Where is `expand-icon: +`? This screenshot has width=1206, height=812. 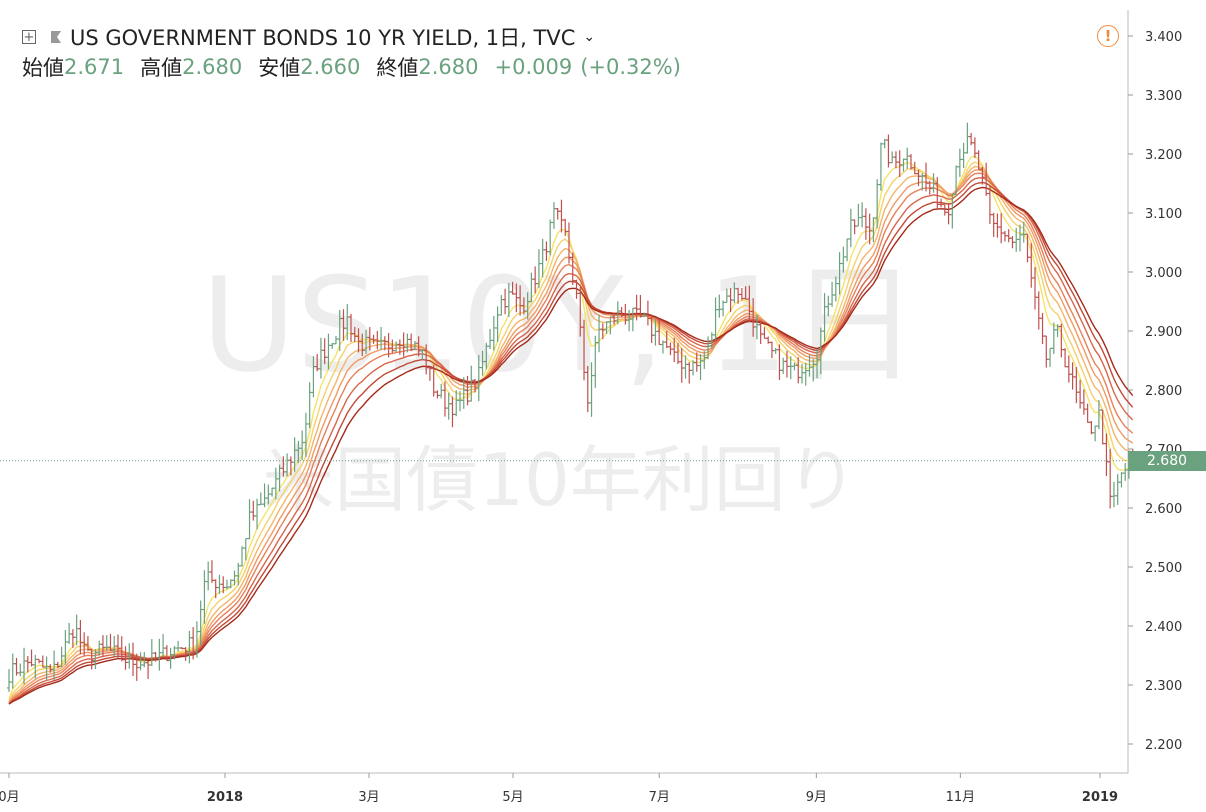 expand-icon: + is located at coordinates (29, 37).